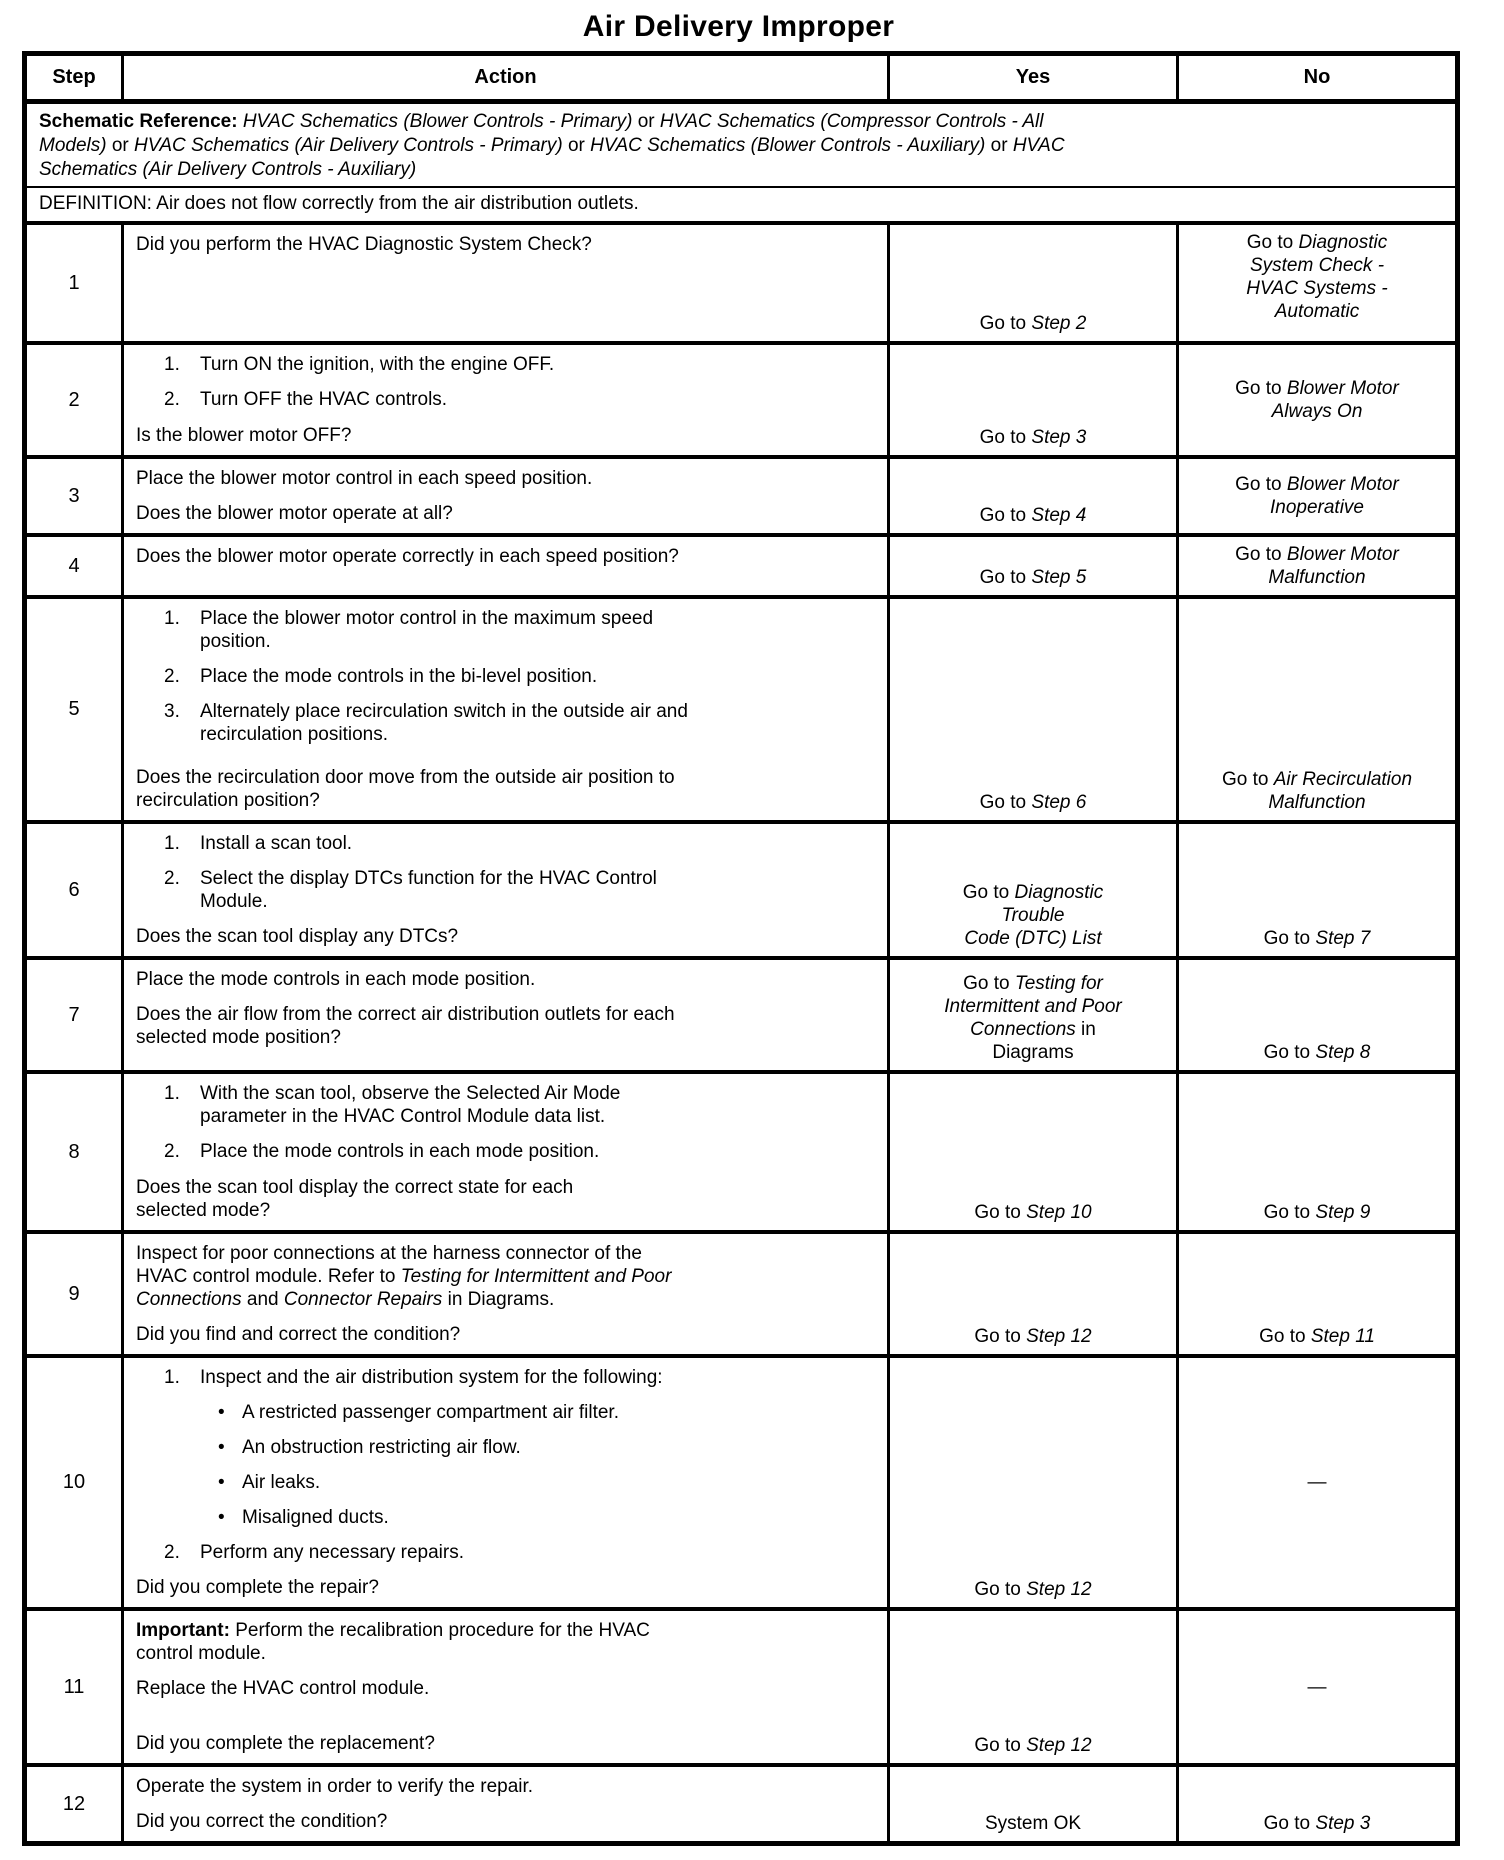 This screenshot has width=1504, height=1860. Describe the element at coordinates (1317, 938) in the screenshot. I see `answer-line: Go to Step 7` at that location.